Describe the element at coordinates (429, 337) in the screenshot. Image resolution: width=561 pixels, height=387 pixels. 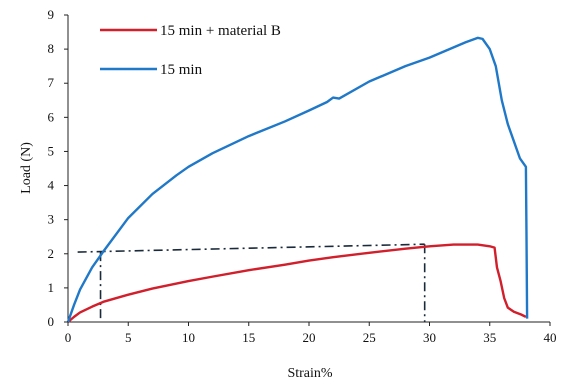
I see `x-tick-label: 30` at that location.